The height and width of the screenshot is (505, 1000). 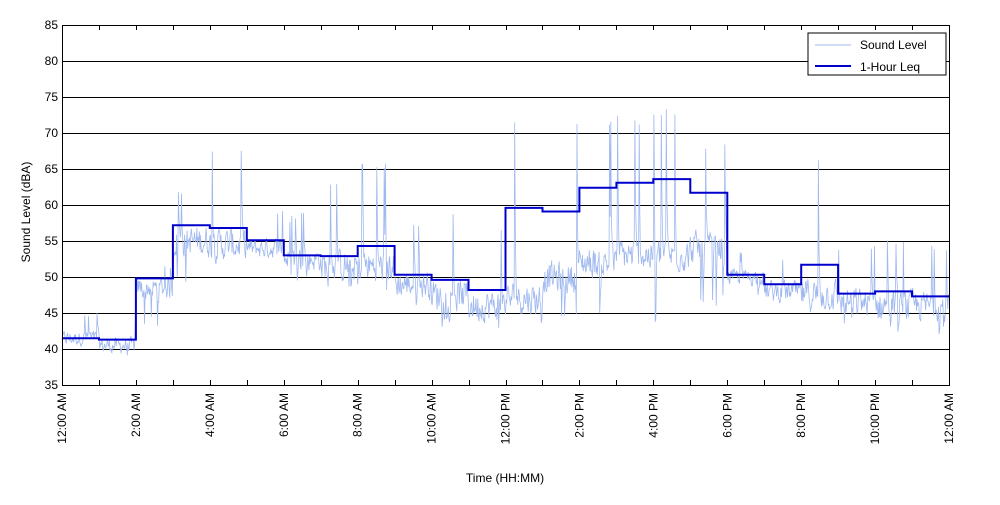 What do you see at coordinates (52, 25) in the screenshot?
I see `y-tick-label: 85` at bounding box center [52, 25].